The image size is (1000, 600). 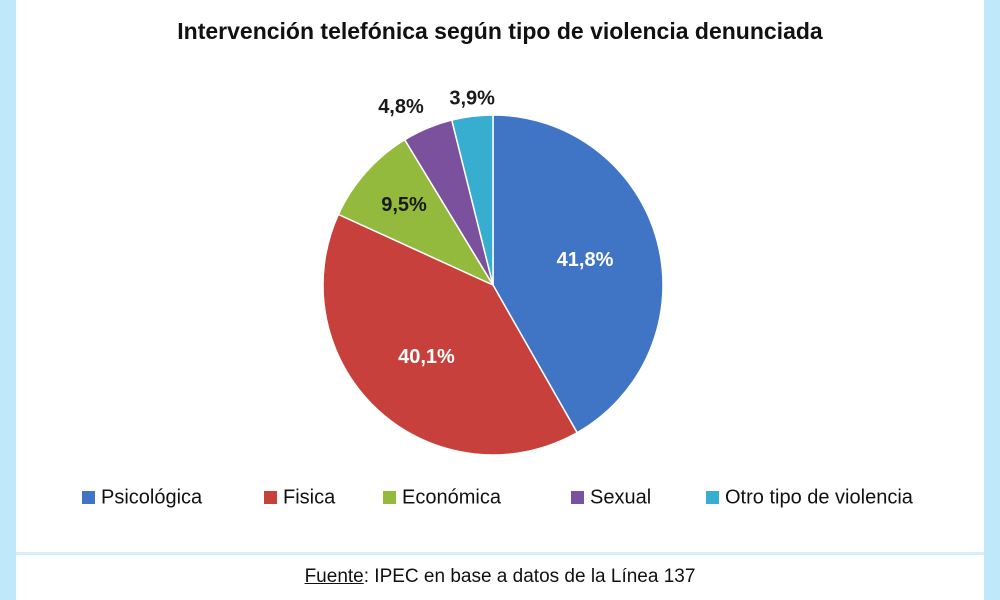 I want to click on legend-swatch-fisica, so click(x=270, y=497).